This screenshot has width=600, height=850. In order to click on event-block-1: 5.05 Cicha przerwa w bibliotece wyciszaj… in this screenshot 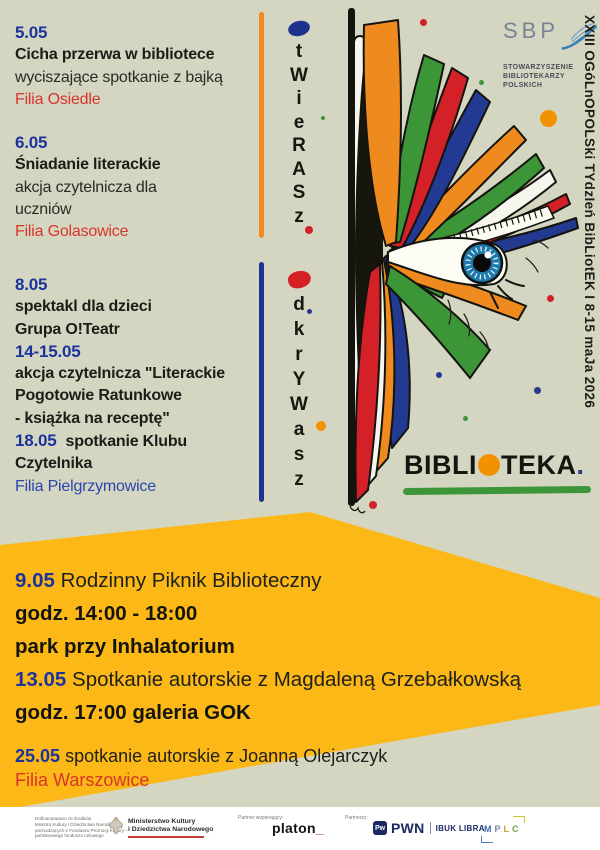, I will do `click(140, 66)`.